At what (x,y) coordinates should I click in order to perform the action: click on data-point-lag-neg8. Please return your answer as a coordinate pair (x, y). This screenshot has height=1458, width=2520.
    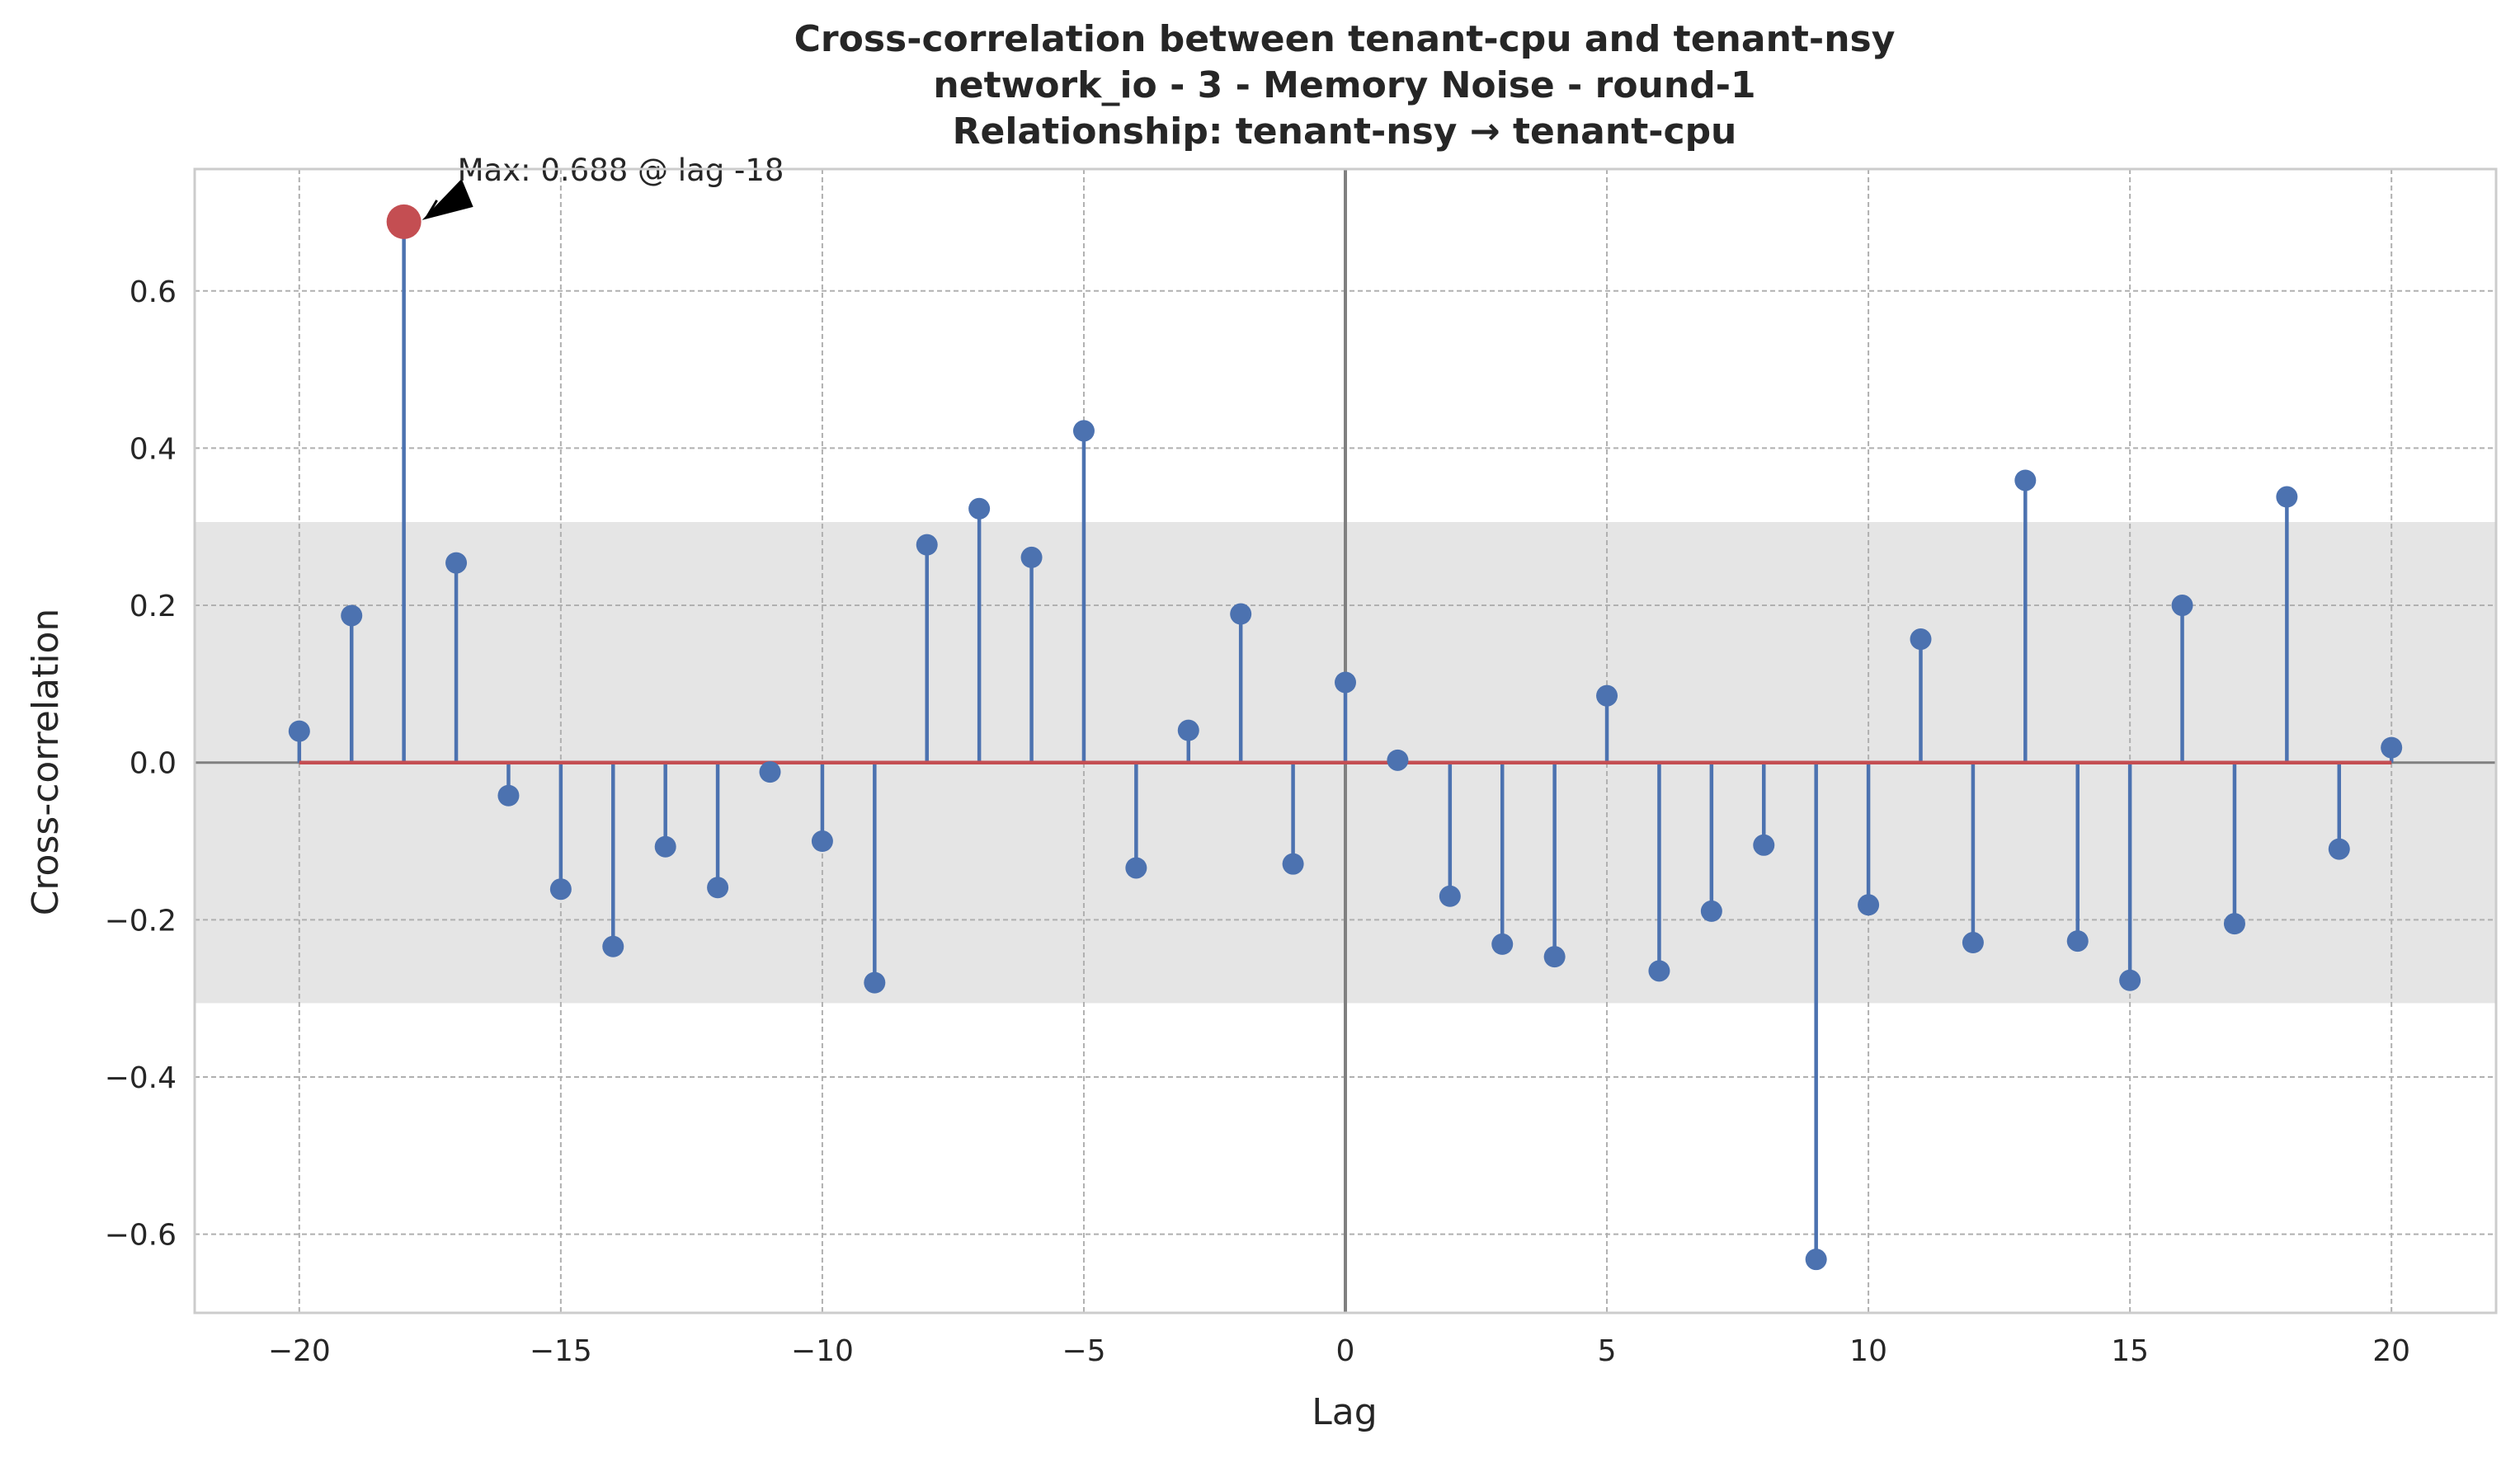
    Looking at the image, I should click on (927, 545).